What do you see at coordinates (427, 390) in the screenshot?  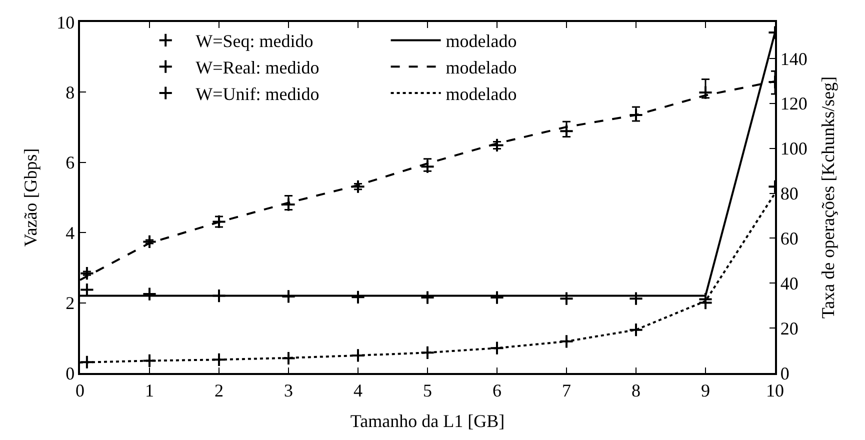 I see `x-tick-label: 5` at bounding box center [427, 390].